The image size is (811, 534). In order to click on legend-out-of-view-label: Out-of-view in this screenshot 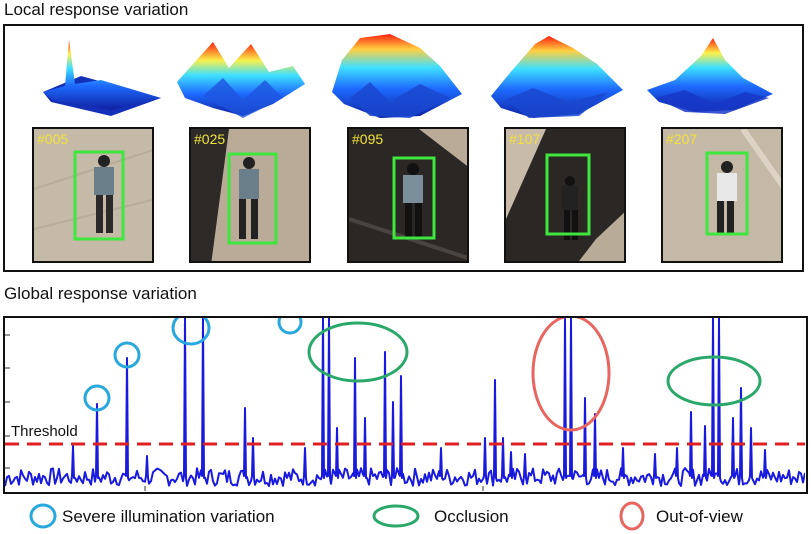, I will do `click(699, 516)`.